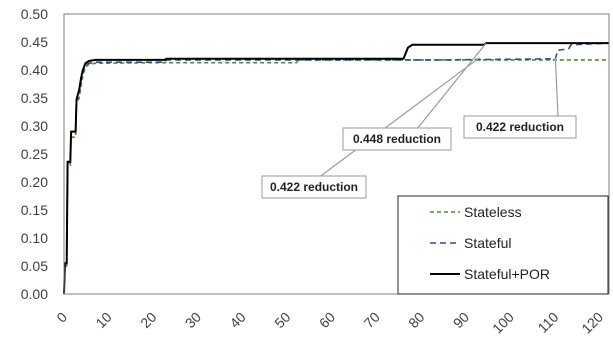  I want to click on y-tick-label: 0.30, so click(34, 126).